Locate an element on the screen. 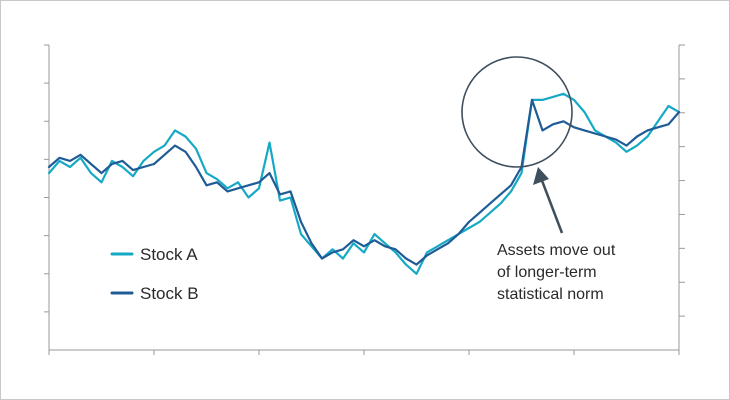 The height and width of the screenshot is (400, 730). legend-label-stock-b: Stock B is located at coordinates (169, 293).